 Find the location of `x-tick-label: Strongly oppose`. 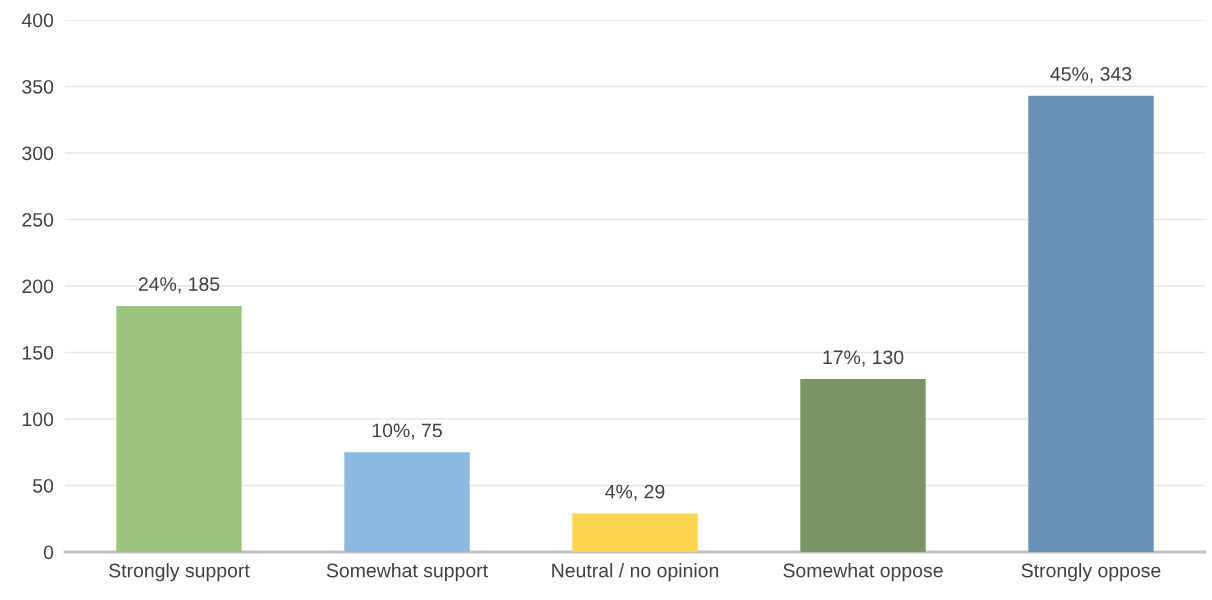

x-tick-label: Strongly oppose is located at coordinates (1091, 572).